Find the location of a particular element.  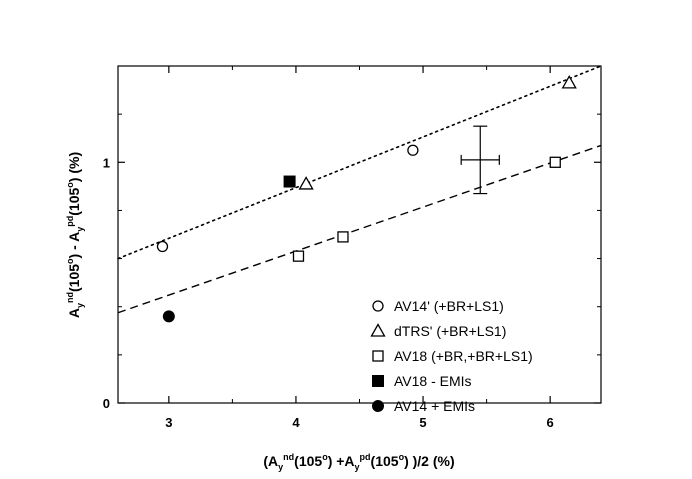

axis-title-part: ) - A is located at coordinates (74, 245).